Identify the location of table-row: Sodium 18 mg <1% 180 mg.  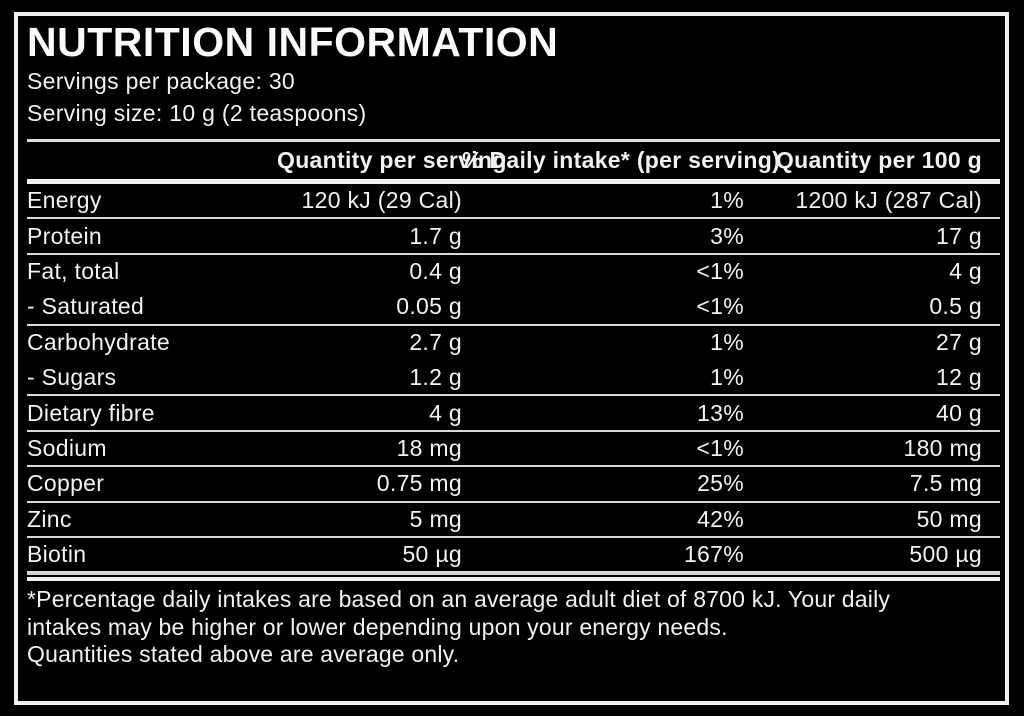
(513, 450).